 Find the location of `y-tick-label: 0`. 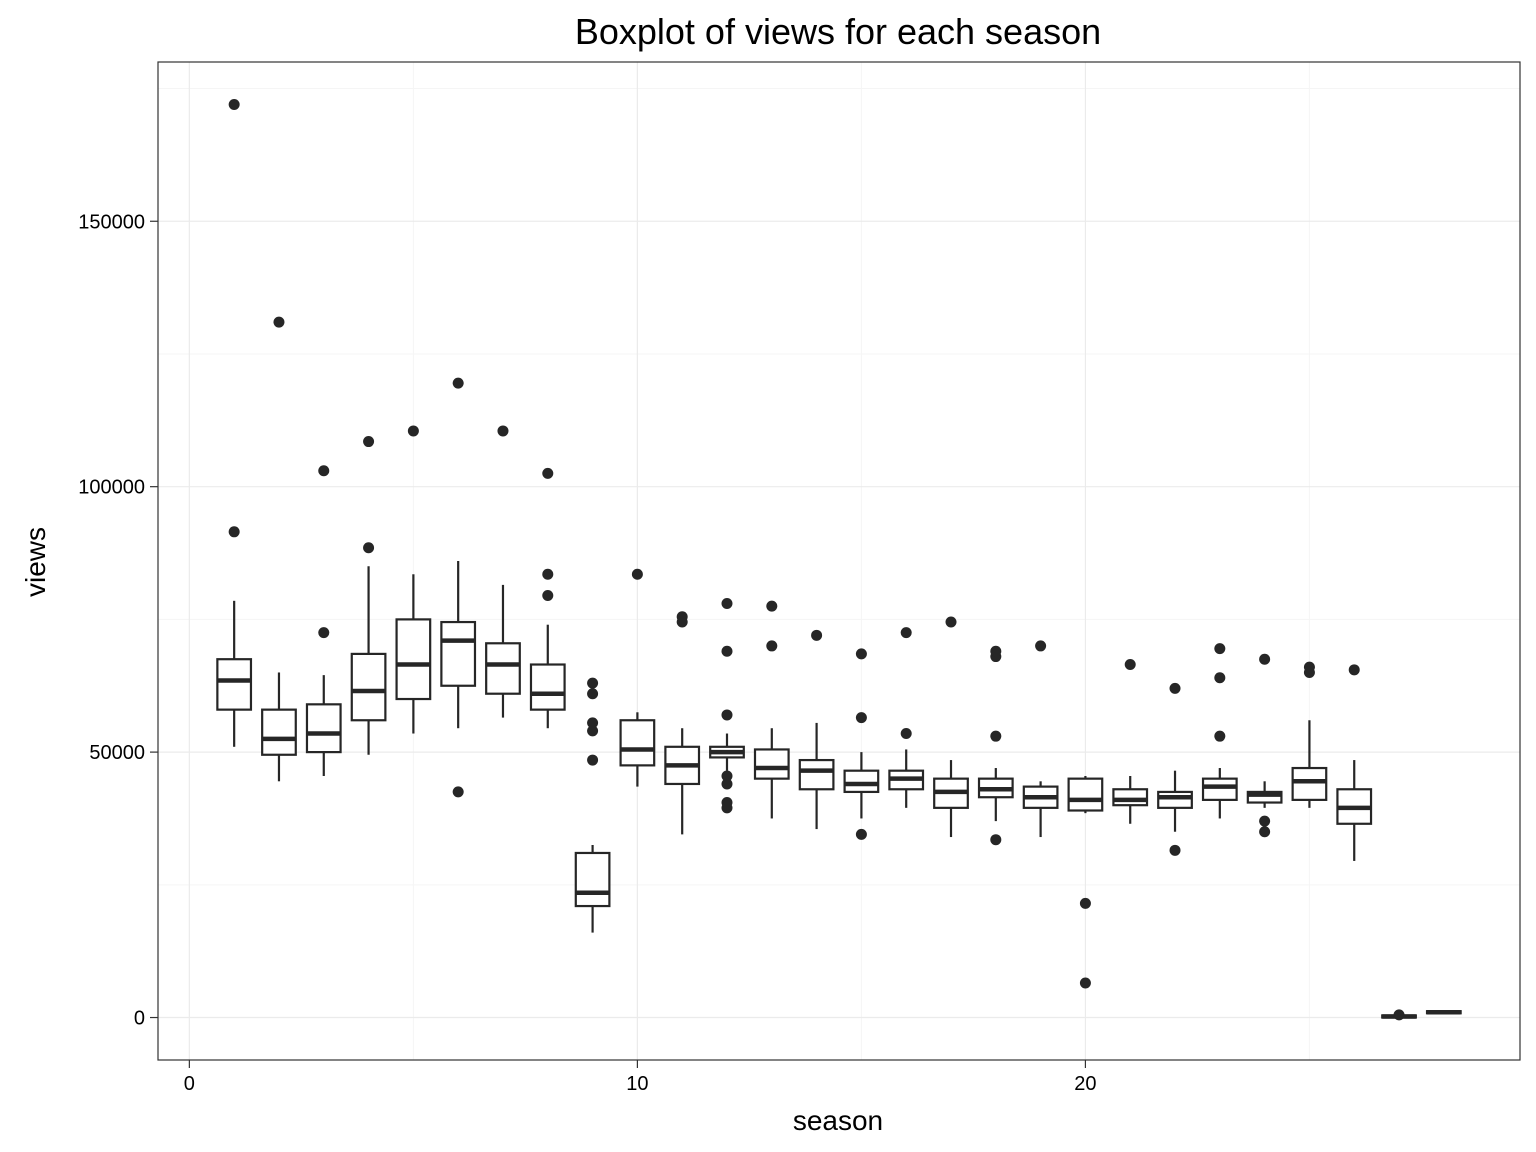

y-tick-label: 0 is located at coordinates (139, 1019).